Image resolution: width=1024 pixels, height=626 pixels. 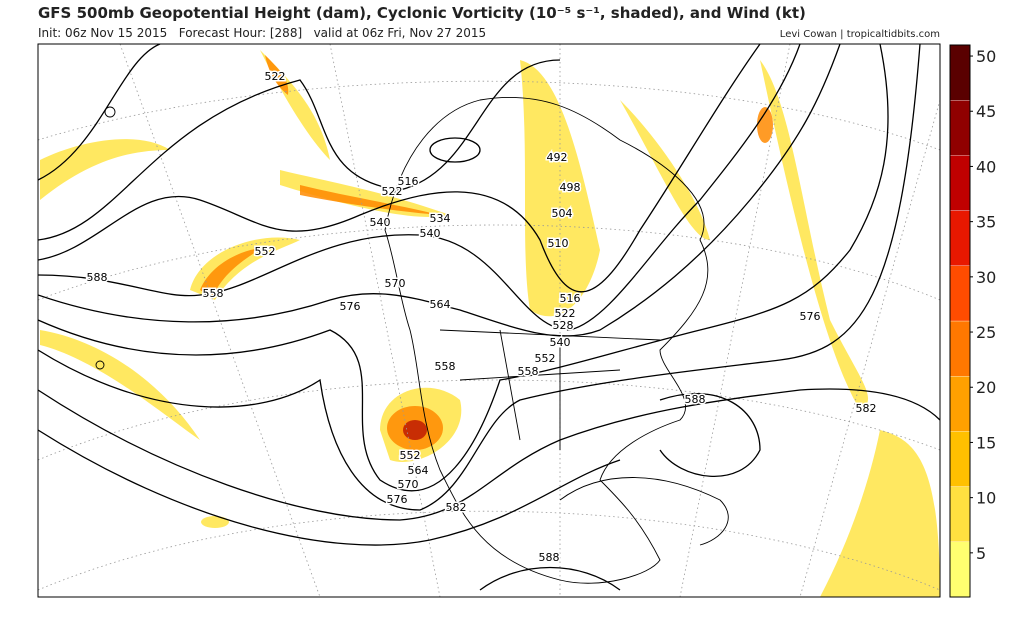 What do you see at coordinates (558, 243) in the screenshot?
I see `contour-label: 510` at bounding box center [558, 243].